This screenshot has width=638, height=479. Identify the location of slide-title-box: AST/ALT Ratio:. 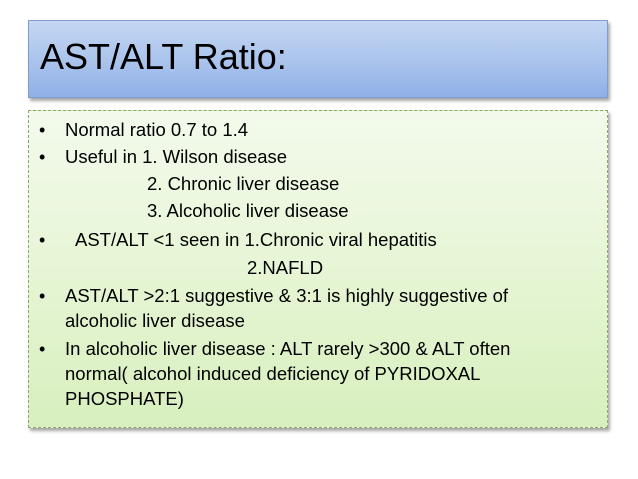
(318, 59).